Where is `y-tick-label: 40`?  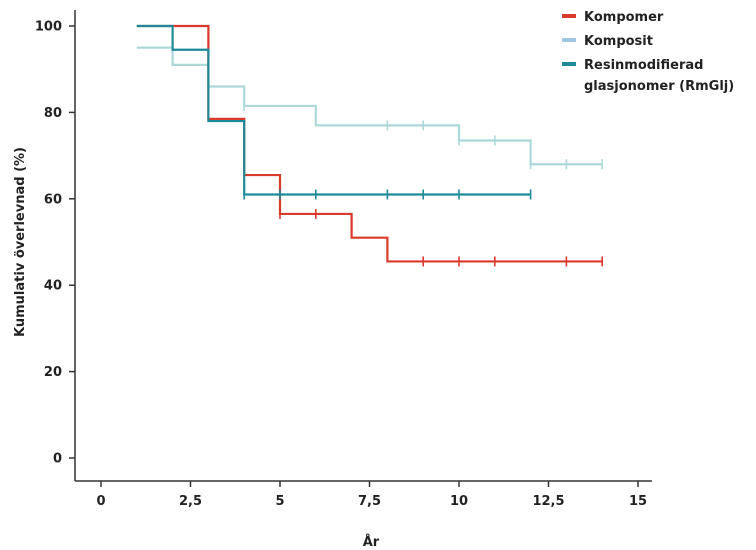 y-tick-label: 40 is located at coordinates (53, 286).